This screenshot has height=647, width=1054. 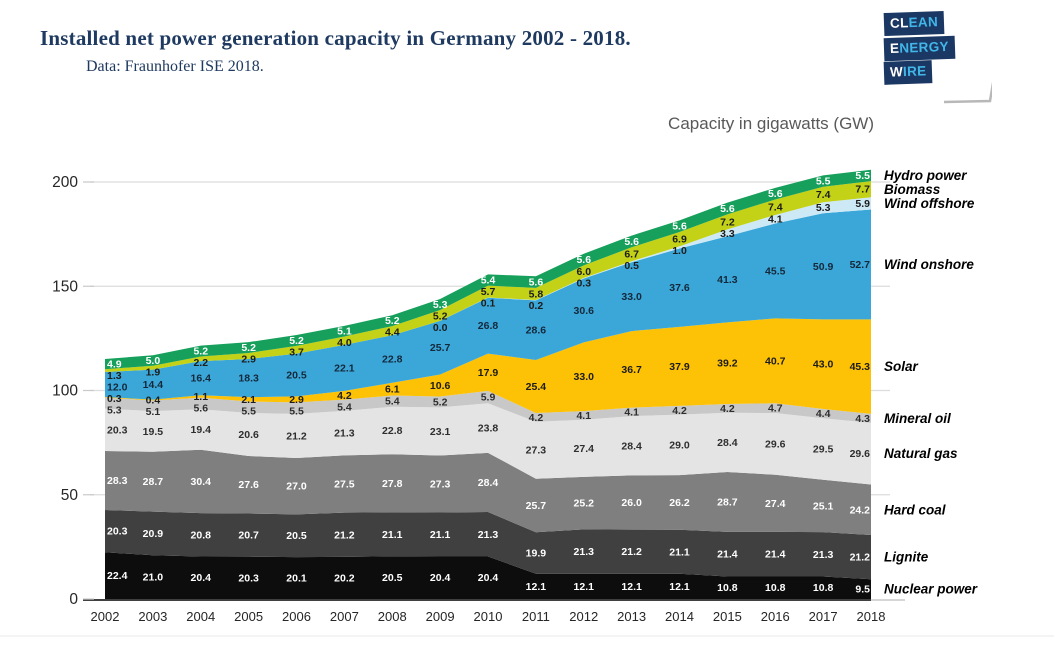 I want to click on value-label-mineral-oil-2005: 5.5, so click(x=248, y=411).